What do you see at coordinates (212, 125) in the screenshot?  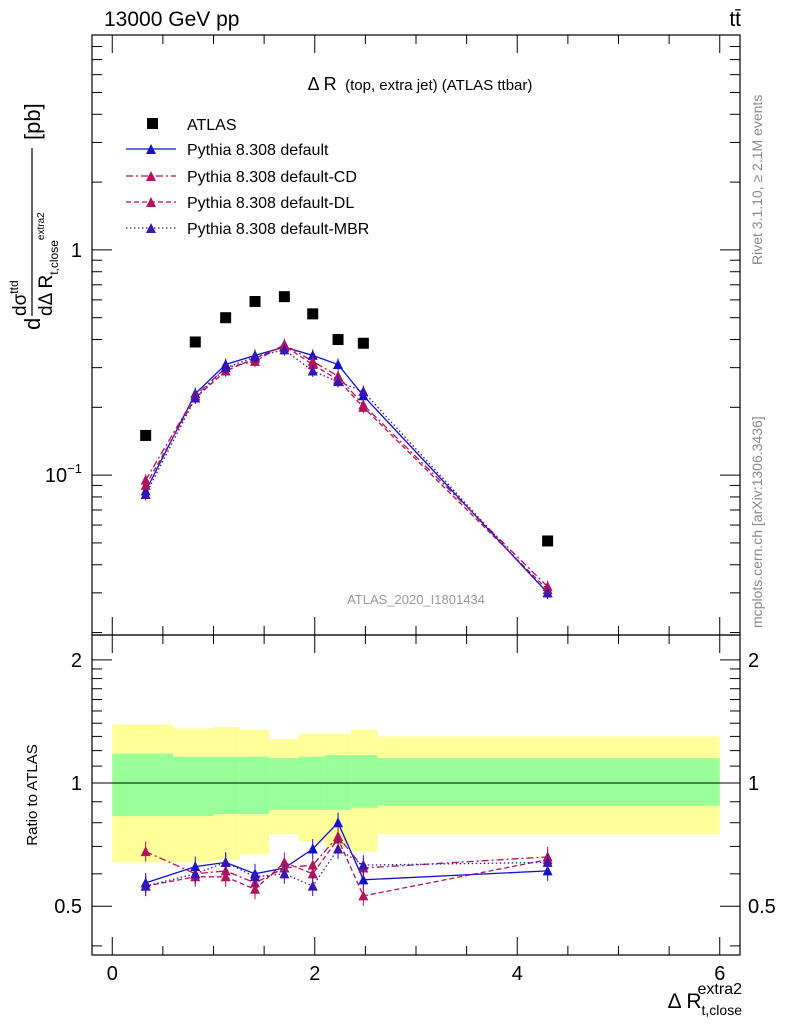 I see `legend-label-atlas: ATLAS` at bounding box center [212, 125].